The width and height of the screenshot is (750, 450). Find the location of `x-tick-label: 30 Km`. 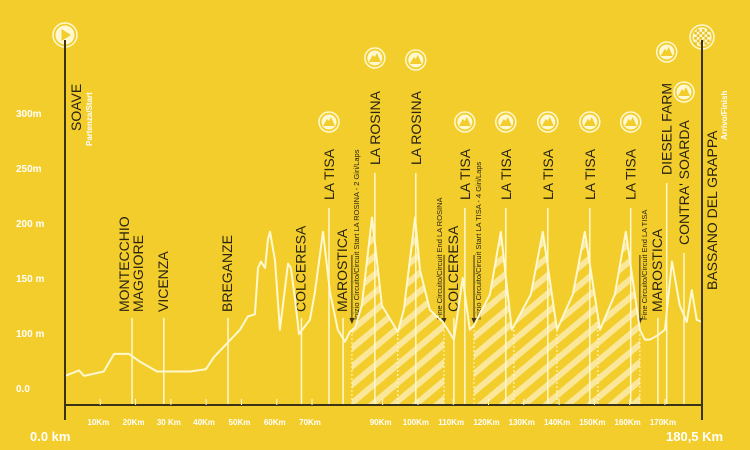

x-tick-label: 30 Km is located at coordinates (169, 422).